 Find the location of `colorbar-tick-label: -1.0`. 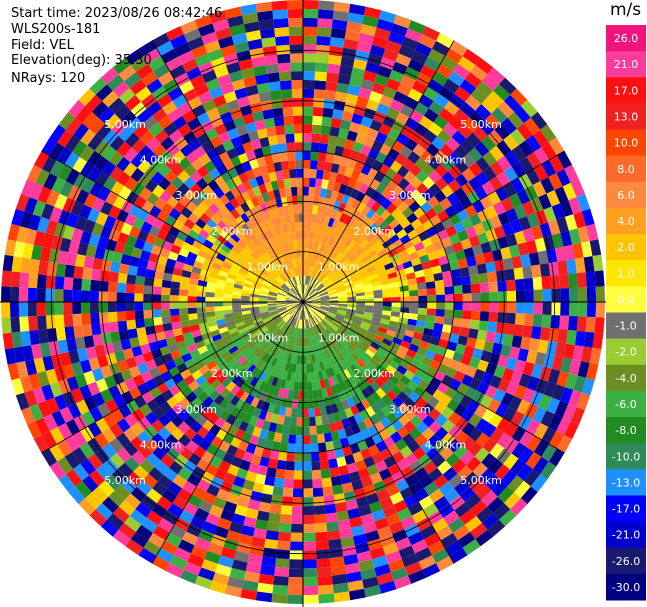

colorbar-tick-label: -1.0 is located at coordinates (625, 326).